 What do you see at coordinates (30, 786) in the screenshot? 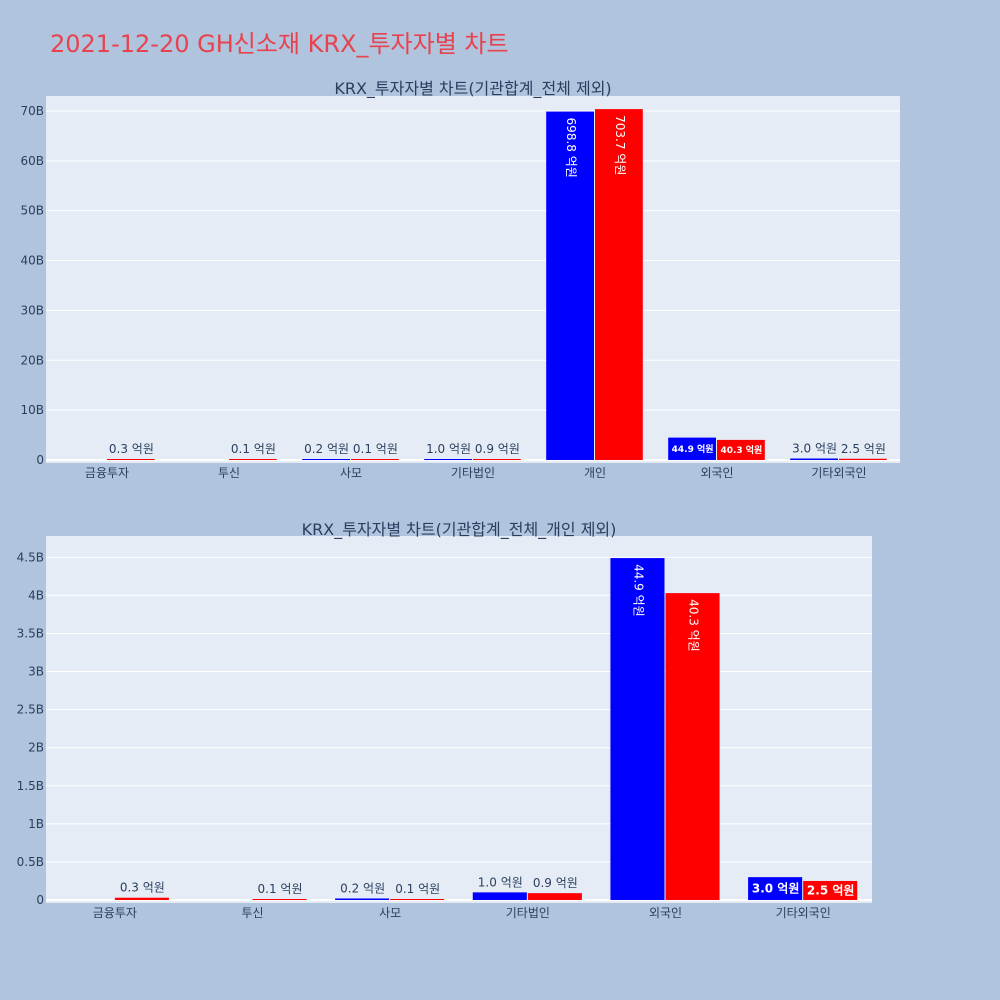
I see `y-tick-label: 1.5B` at bounding box center [30, 786].